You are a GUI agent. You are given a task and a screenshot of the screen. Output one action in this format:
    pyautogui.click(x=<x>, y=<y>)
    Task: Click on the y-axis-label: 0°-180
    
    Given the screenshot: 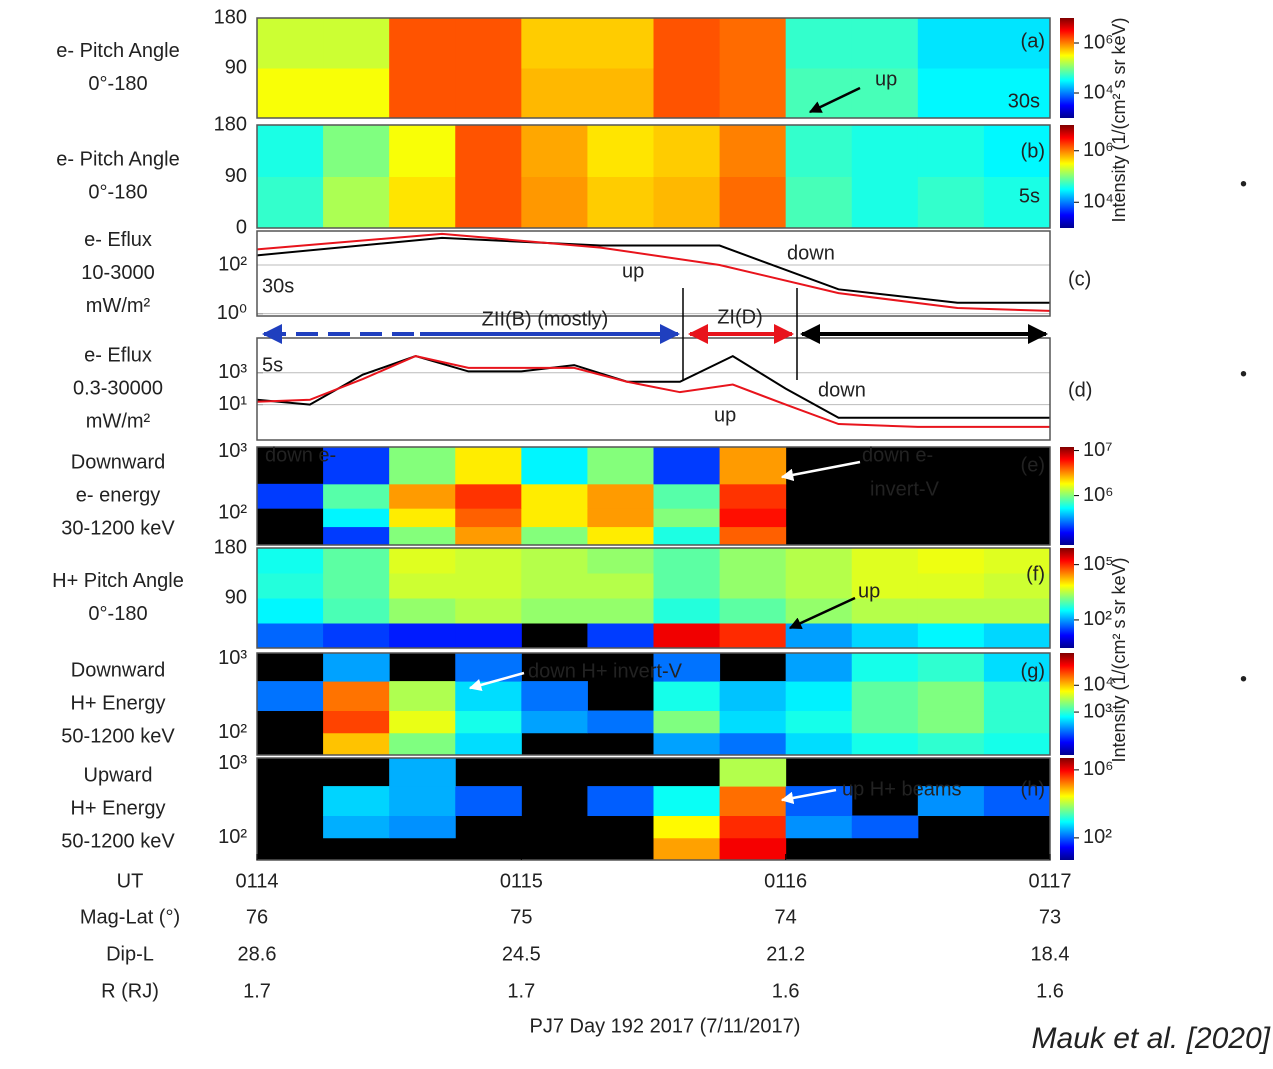 What is the action you would take?
    pyautogui.click(x=117, y=614)
    